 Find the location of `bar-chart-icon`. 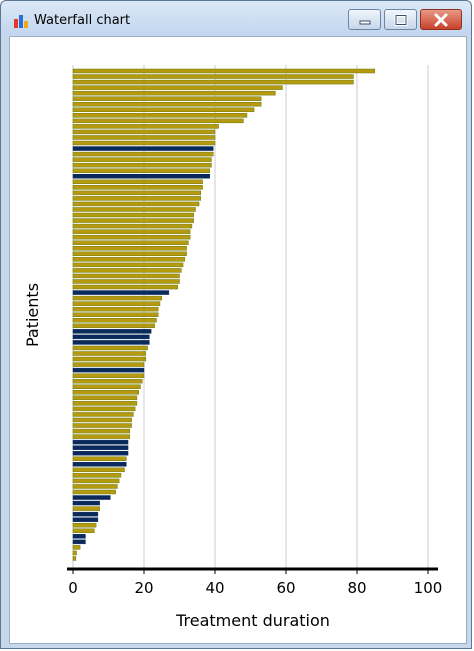

bar-chart-icon is located at coordinates (21, 21).